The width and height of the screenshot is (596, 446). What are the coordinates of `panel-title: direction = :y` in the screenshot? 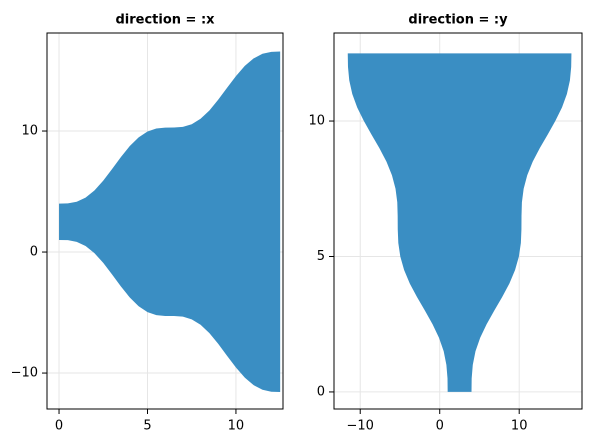 It's located at (458, 20).